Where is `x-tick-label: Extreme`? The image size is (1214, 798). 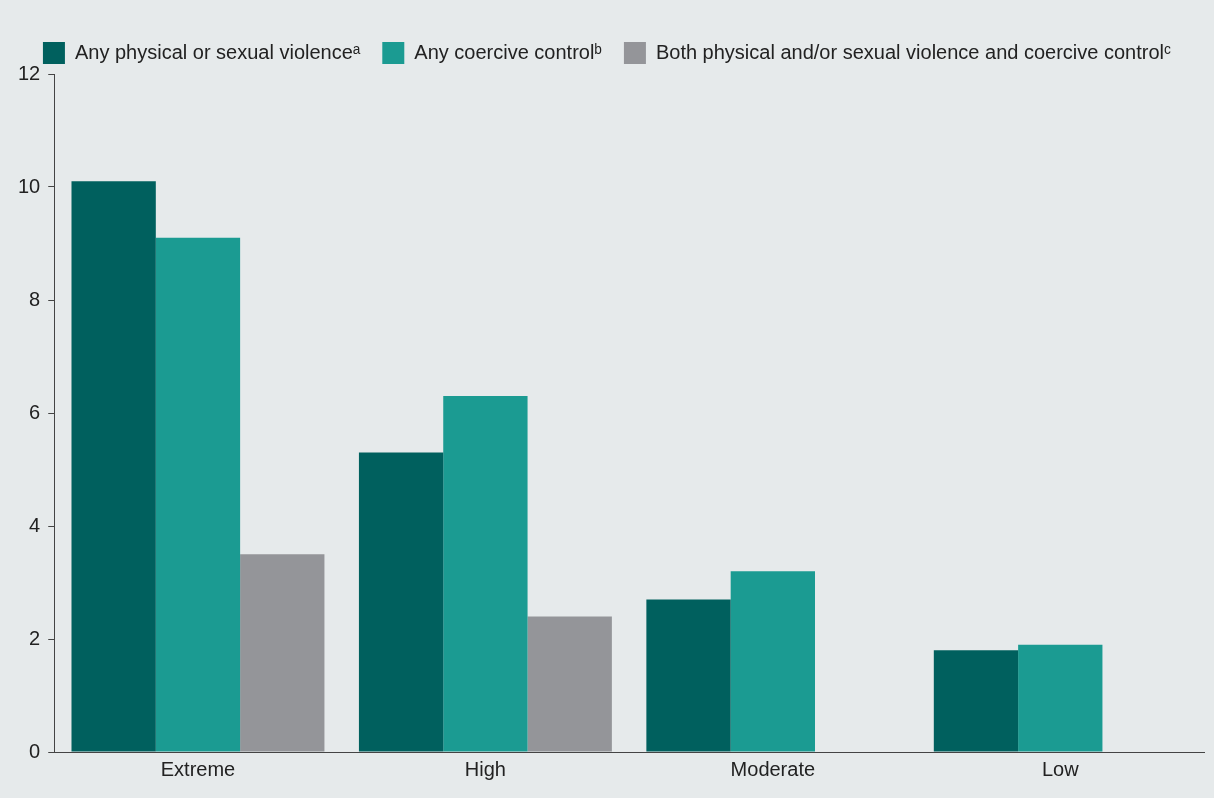
x-tick-label: Extreme is located at coordinates (198, 768).